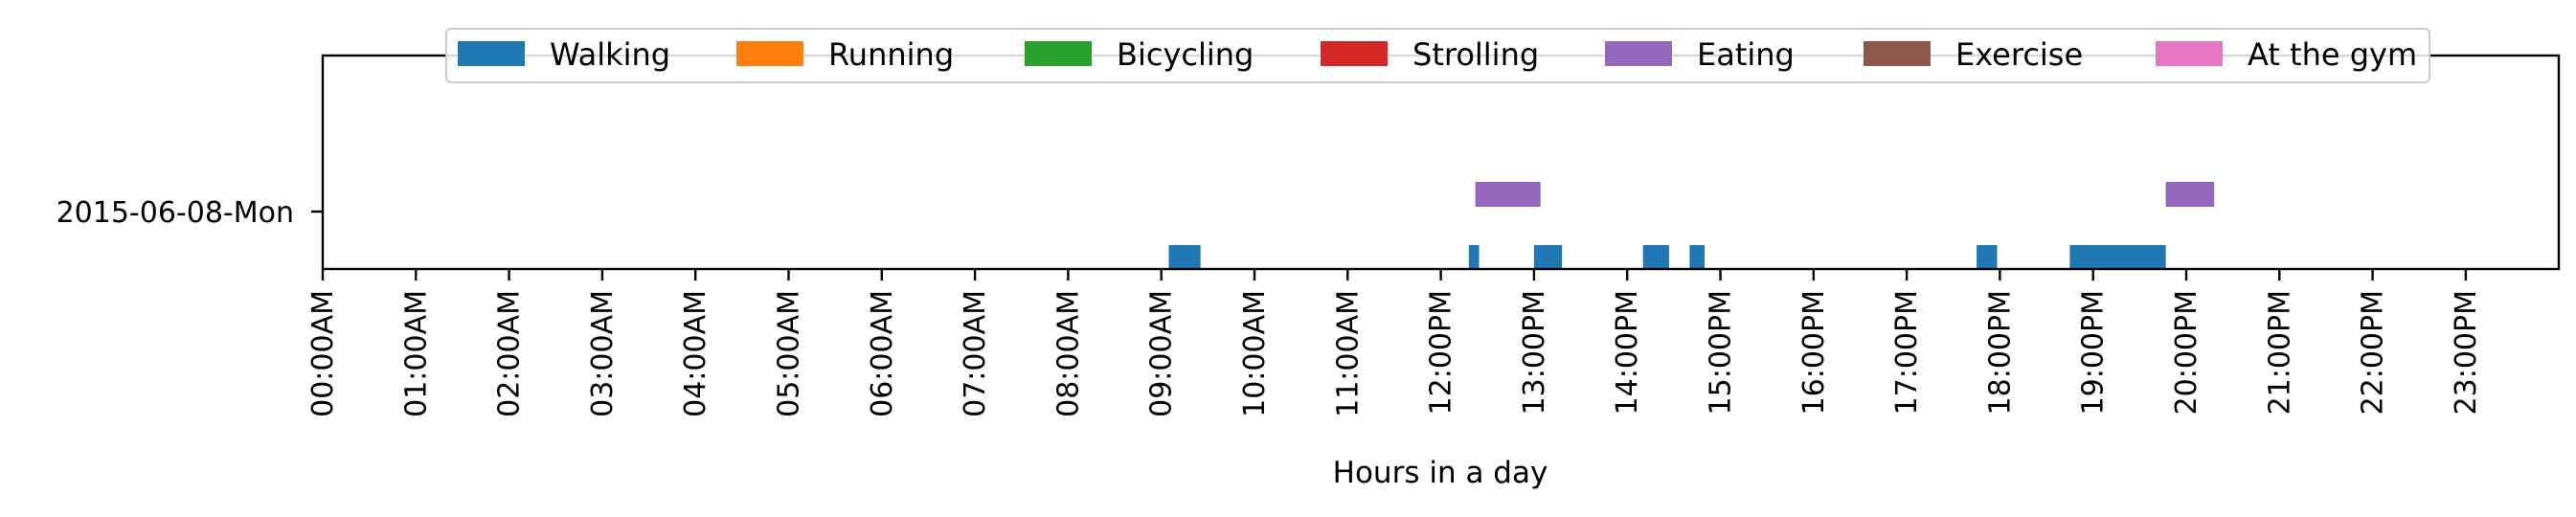 The height and width of the screenshot is (517, 2576). I want to click on x-tick-label: 02:00AM, so click(510, 353).